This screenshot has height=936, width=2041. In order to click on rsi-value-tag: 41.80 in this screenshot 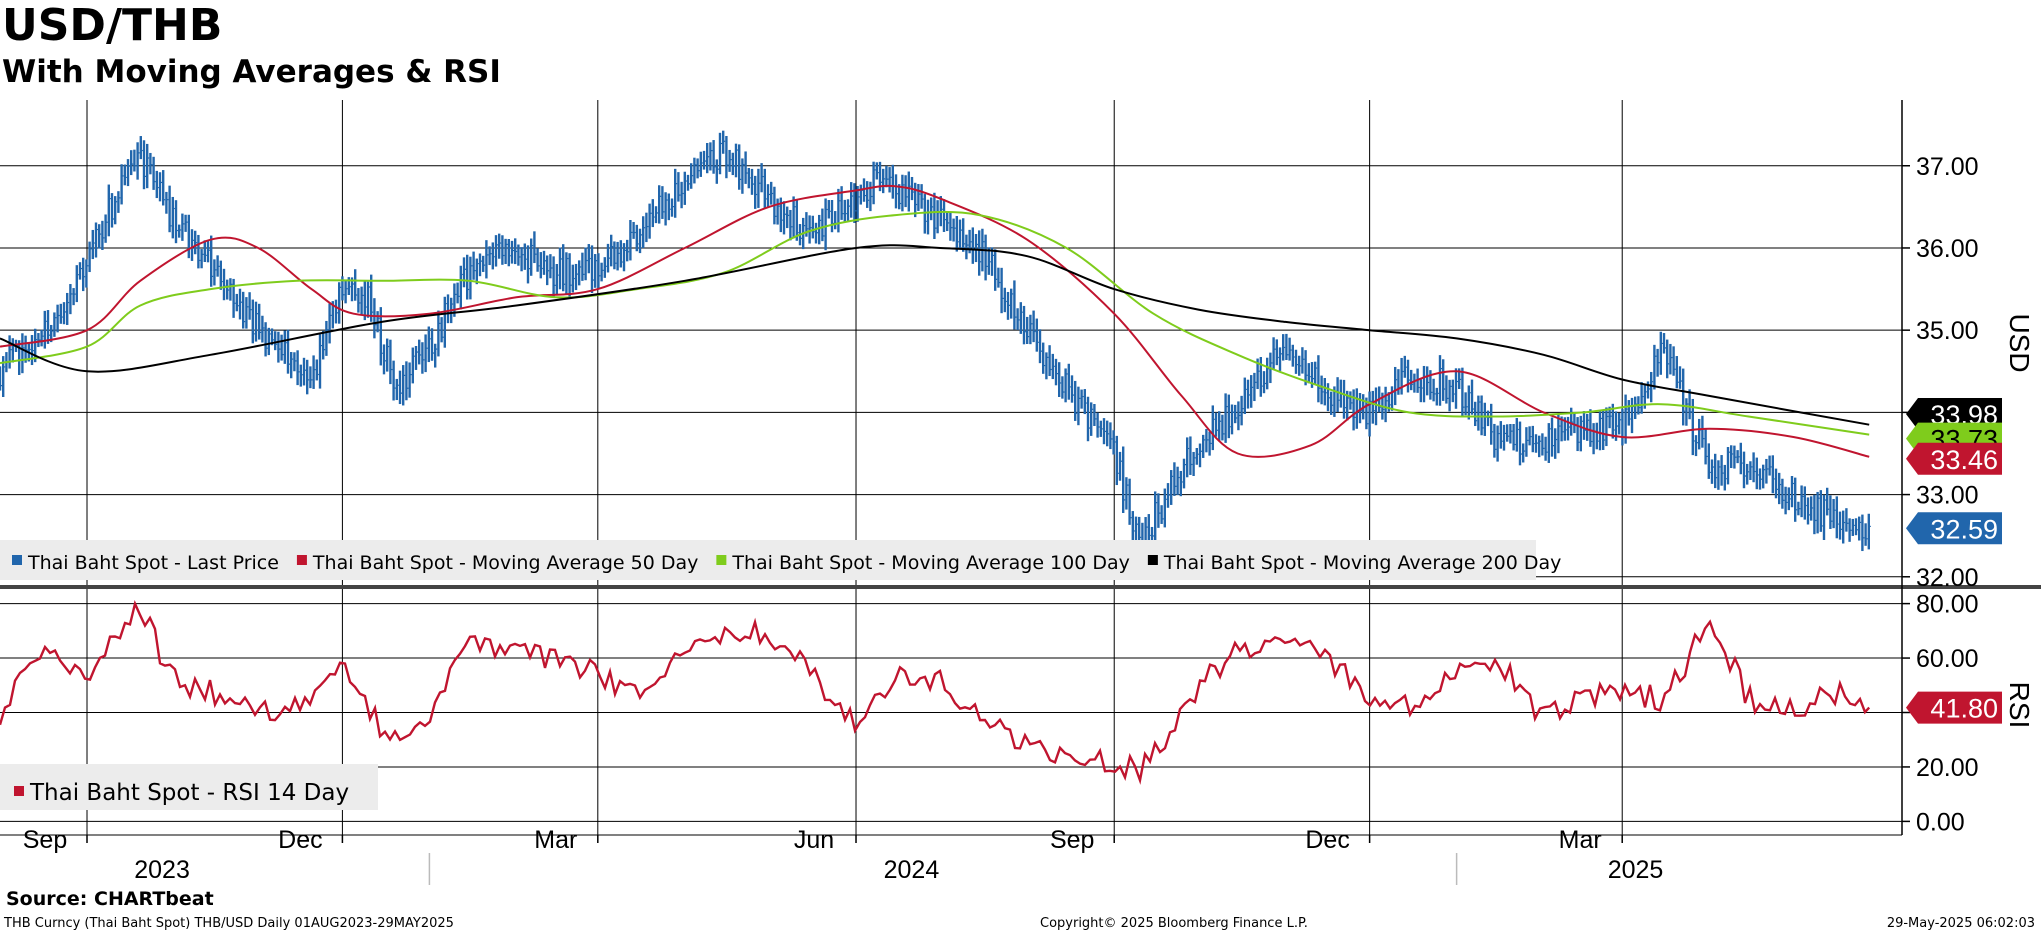, I will do `click(1954, 707)`.